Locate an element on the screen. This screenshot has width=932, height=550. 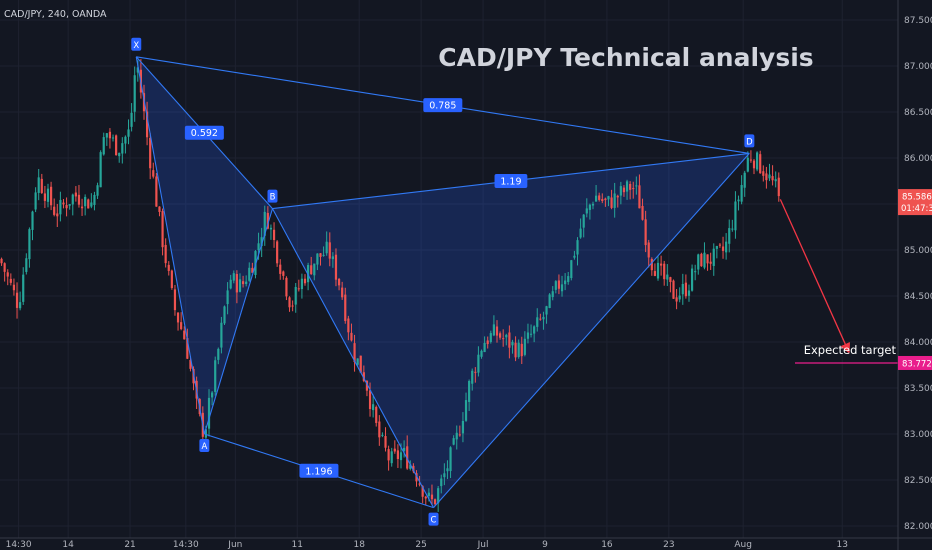
point-label-d: D is located at coordinates (749, 142).